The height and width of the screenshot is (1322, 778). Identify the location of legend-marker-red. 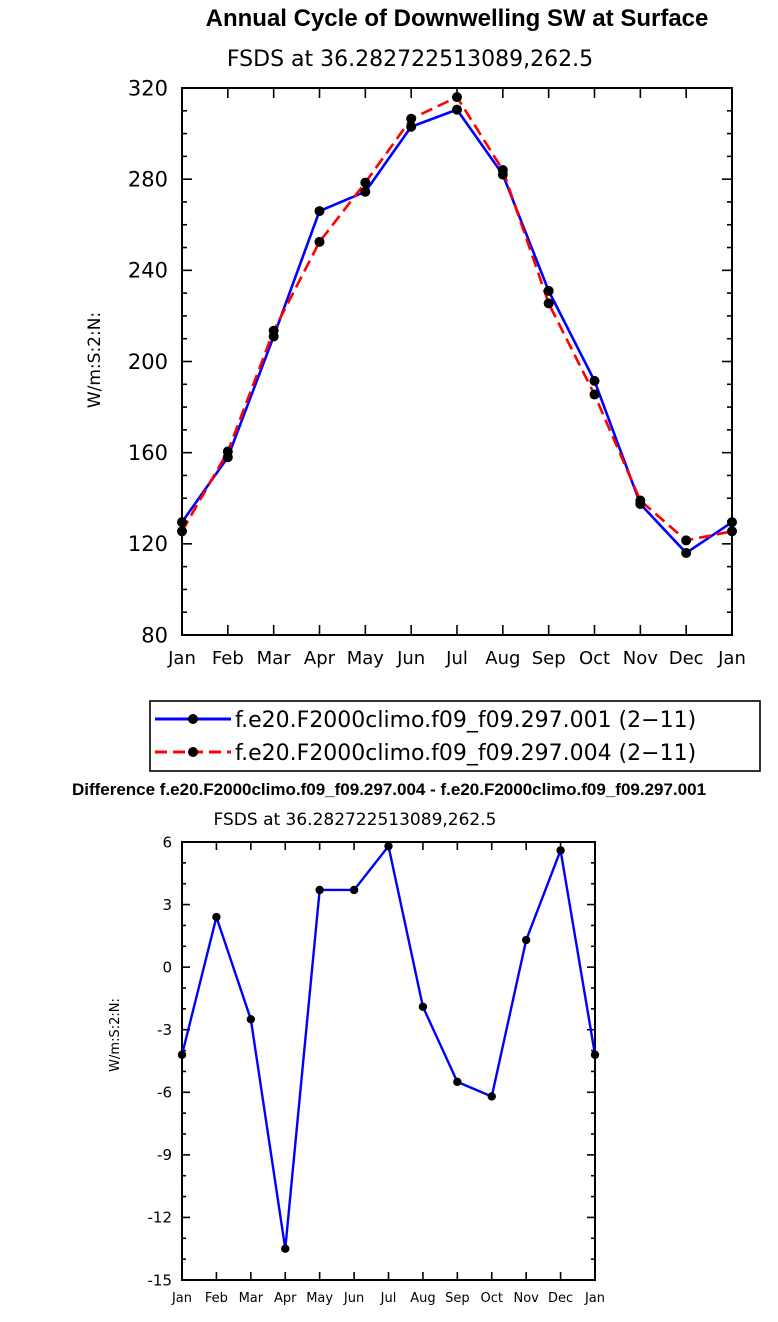
(193, 752).